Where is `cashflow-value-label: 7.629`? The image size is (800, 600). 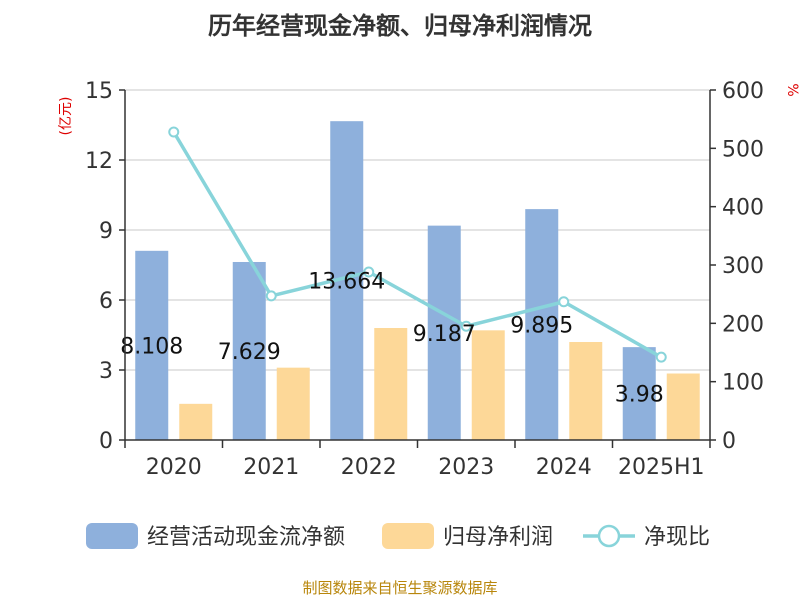
cashflow-value-label: 7.629 is located at coordinates (249, 352).